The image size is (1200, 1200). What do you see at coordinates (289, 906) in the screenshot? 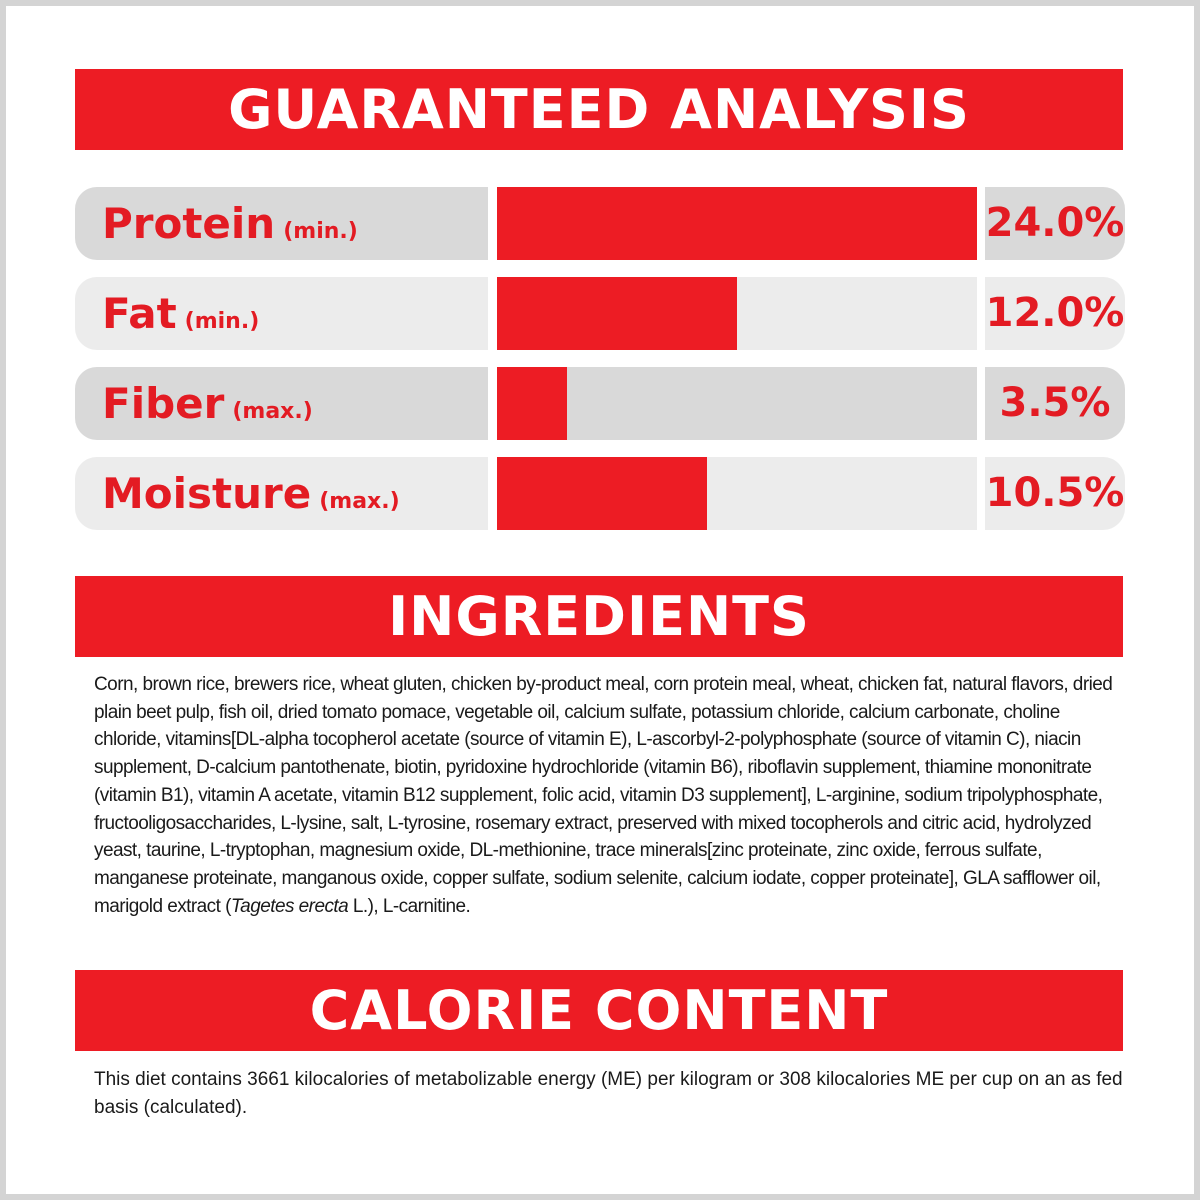
I see `ingredients-italic-name: Tagetes erecta` at bounding box center [289, 906].